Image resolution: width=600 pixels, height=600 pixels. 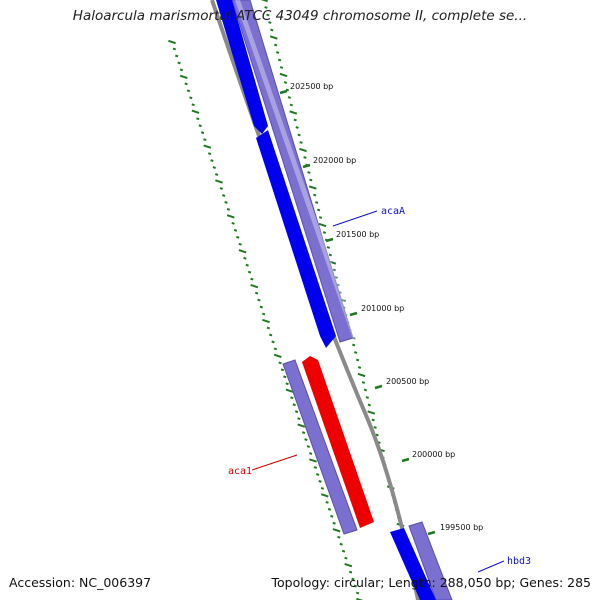 What do you see at coordinates (519, 561) in the screenshot?
I see `gene-label-hbd3: hbd3` at bounding box center [519, 561].